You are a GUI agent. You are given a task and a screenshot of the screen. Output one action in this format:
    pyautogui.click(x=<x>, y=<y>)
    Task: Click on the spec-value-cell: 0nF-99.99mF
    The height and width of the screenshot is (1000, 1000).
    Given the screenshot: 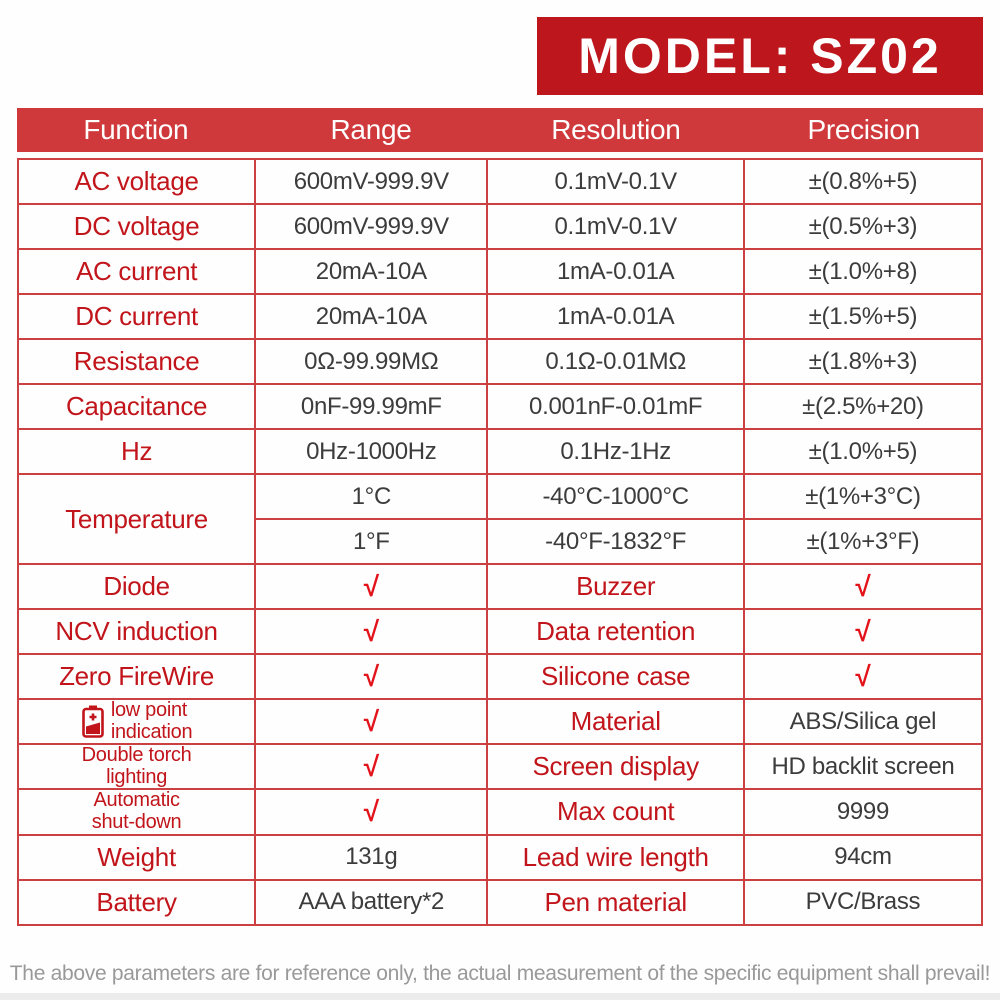 What is the action you would take?
    pyautogui.click(x=371, y=406)
    